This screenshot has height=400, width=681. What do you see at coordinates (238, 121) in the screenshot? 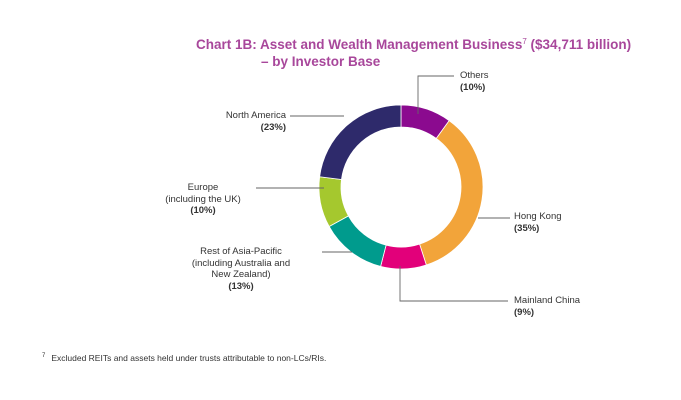
I see `label-north-america: North America (23%)` at bounding box center [238, 121].